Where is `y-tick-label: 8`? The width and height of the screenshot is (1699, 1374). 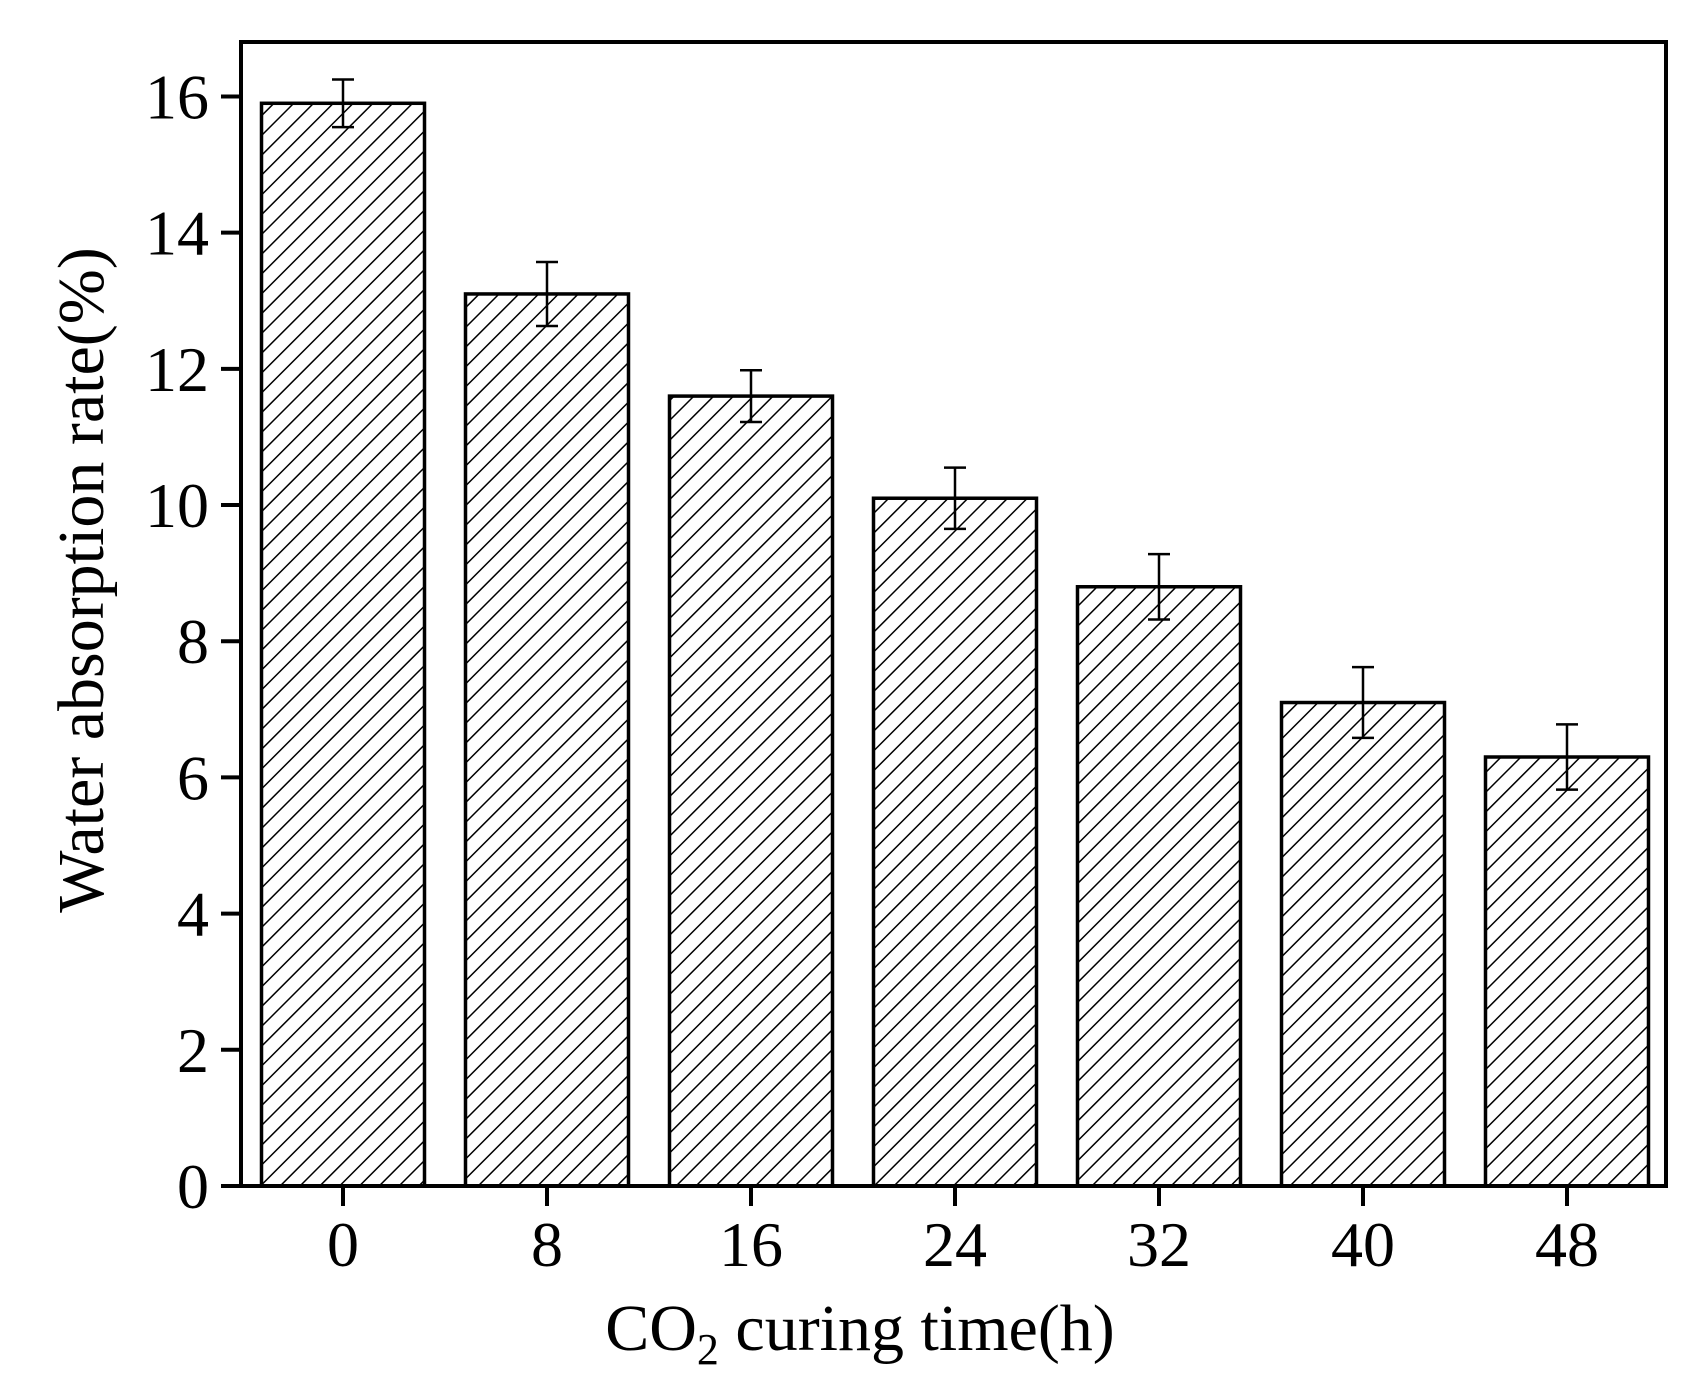 y-tick-label: 8 is located at coordinates (193, 641).